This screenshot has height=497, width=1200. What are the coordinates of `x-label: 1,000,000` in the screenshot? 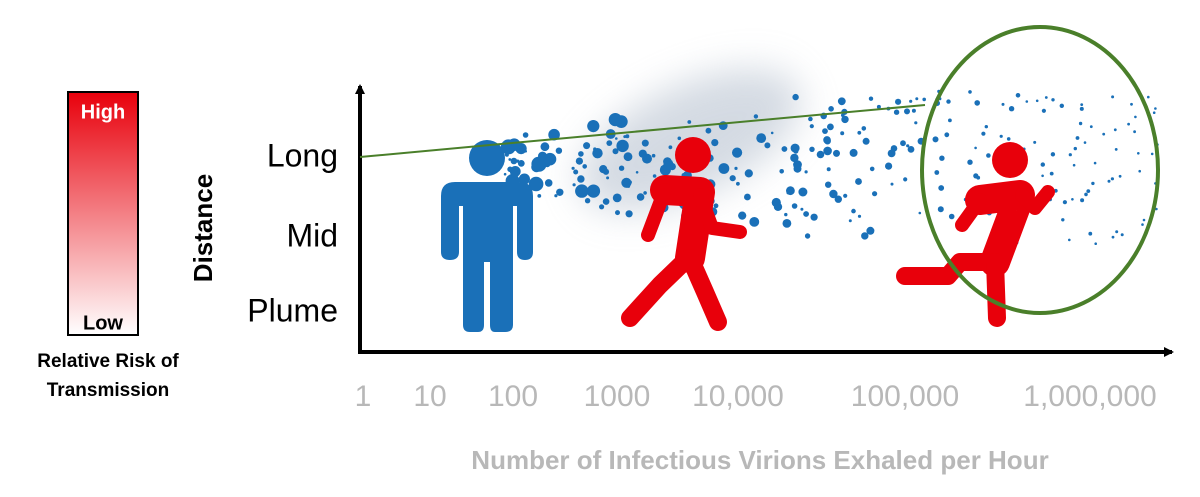 It's located at (1089, 396).